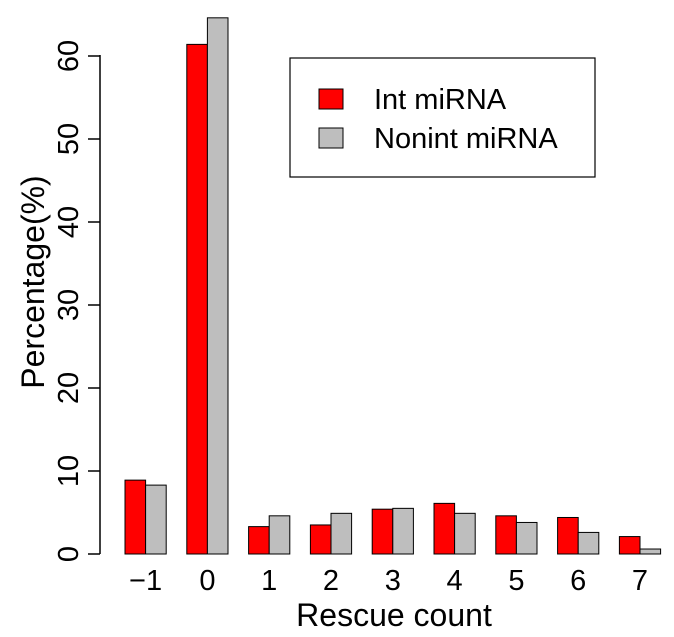  I want to click on legend-box, so click(442, 117).